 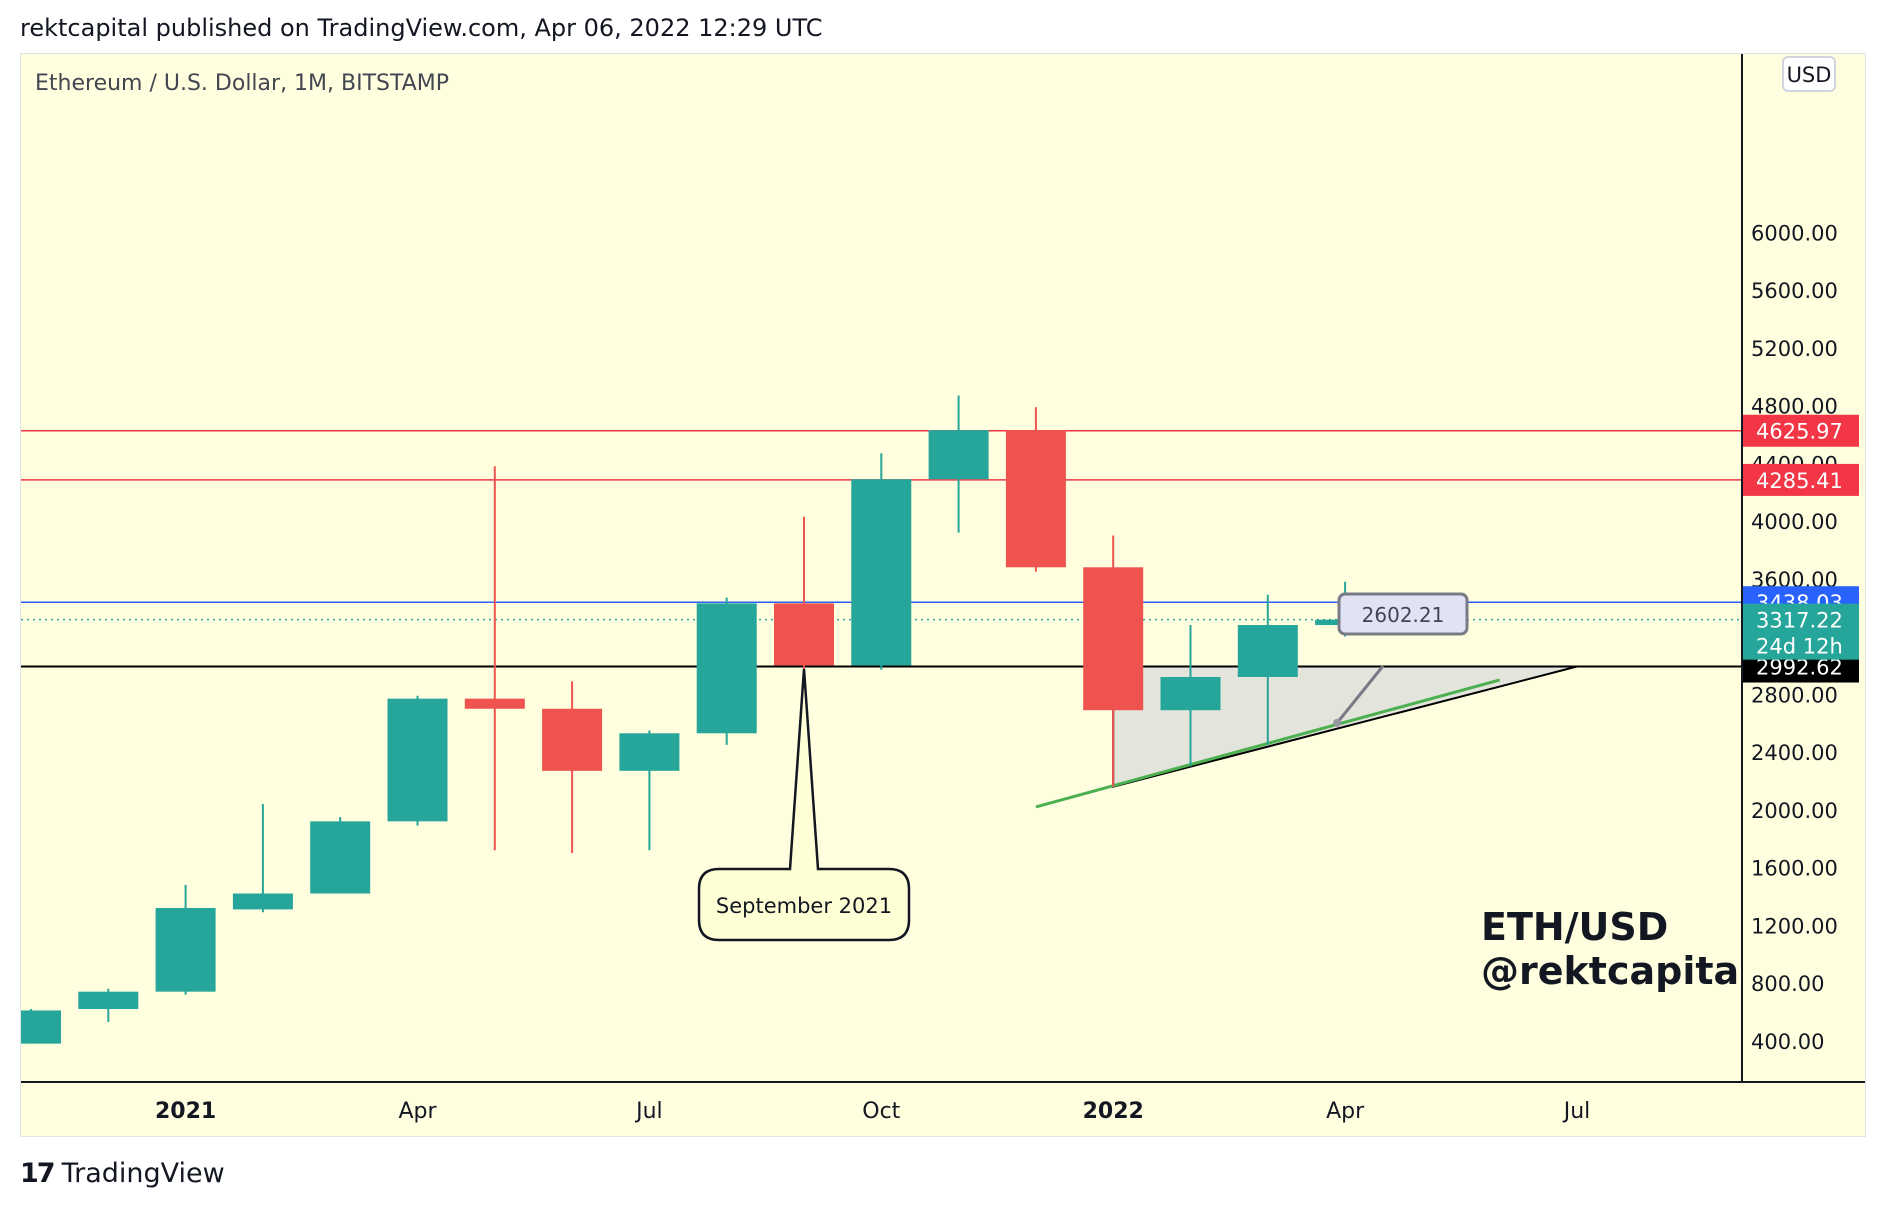 I want to click on currency-badge: USD, so click(x=1809, y=75).